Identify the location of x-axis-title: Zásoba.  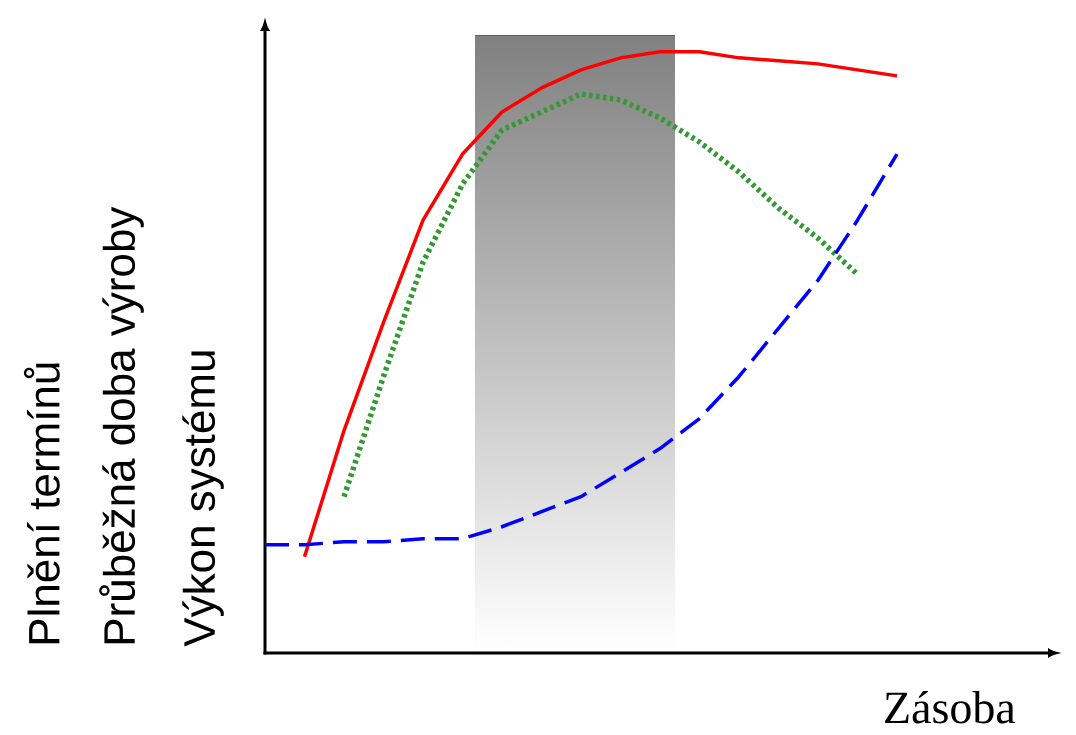
(950, 707).